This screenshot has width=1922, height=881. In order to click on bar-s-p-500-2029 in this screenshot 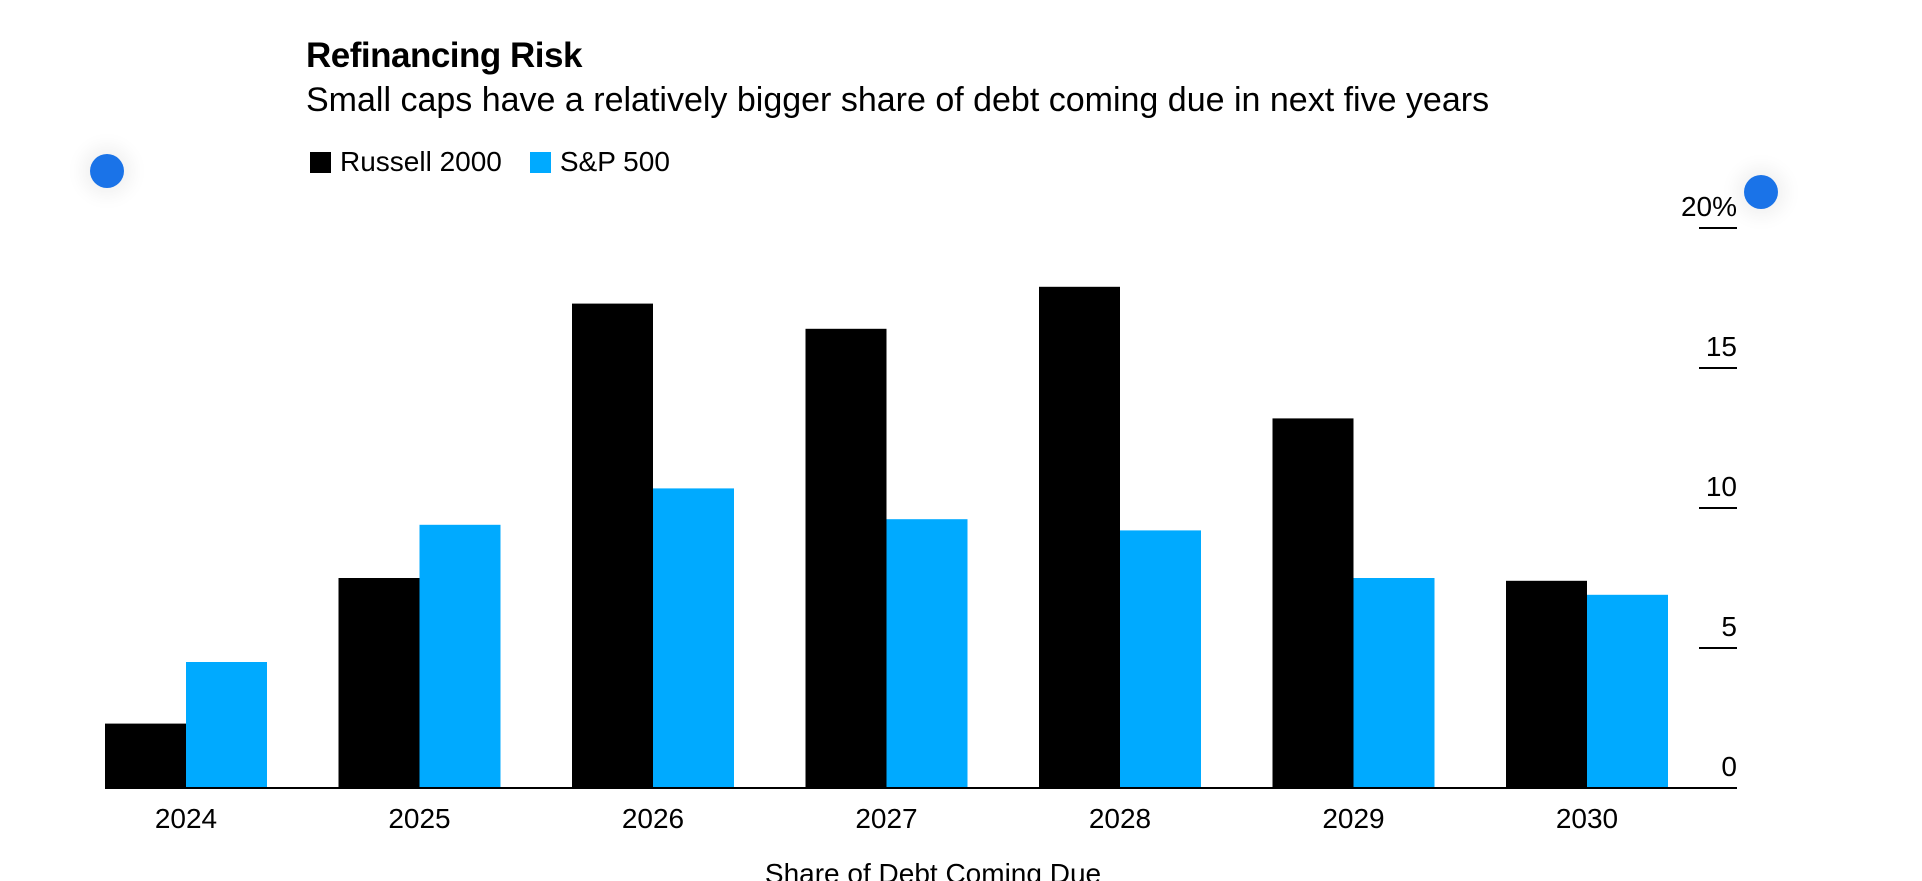, I will do `click(1394, 683)`.